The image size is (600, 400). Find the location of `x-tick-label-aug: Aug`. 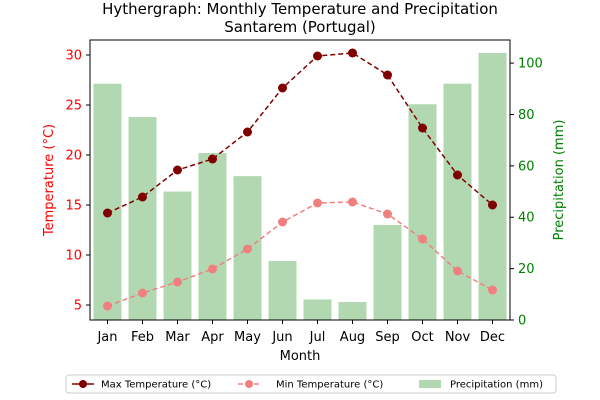

x-tick-label-aug: Aug is located at coordinates (352, 337).